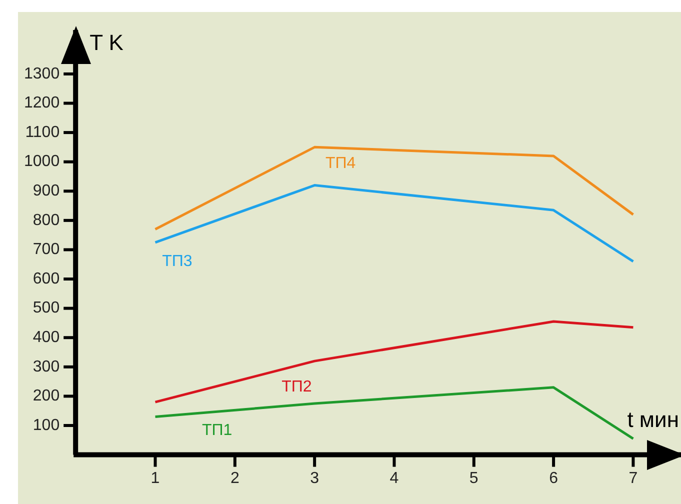  Describe the element at coordinates (42, 161) in the screenshot. I see `y-tick-label: 1000` at that location.